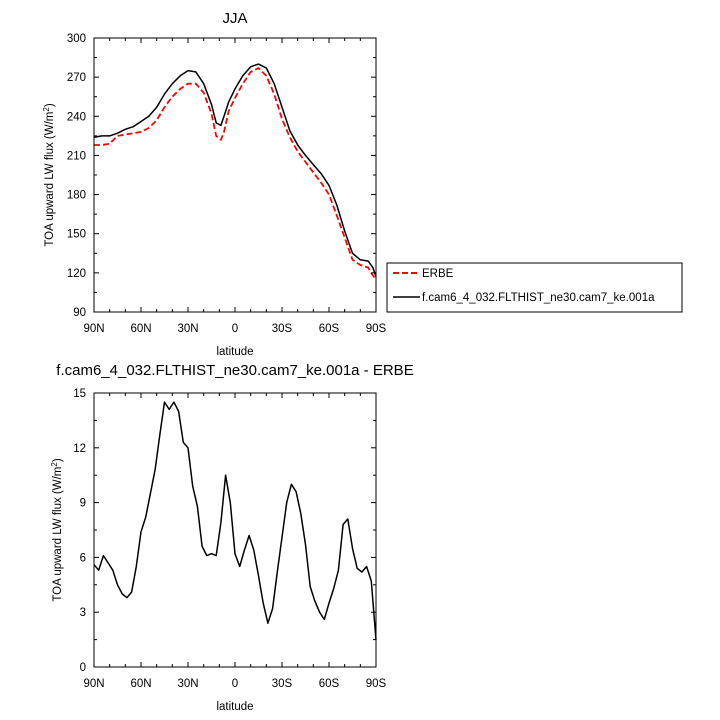  I want to click on bottom-y-axis-label-main: TOA upward LW flux (W/m, so click(58, 534).